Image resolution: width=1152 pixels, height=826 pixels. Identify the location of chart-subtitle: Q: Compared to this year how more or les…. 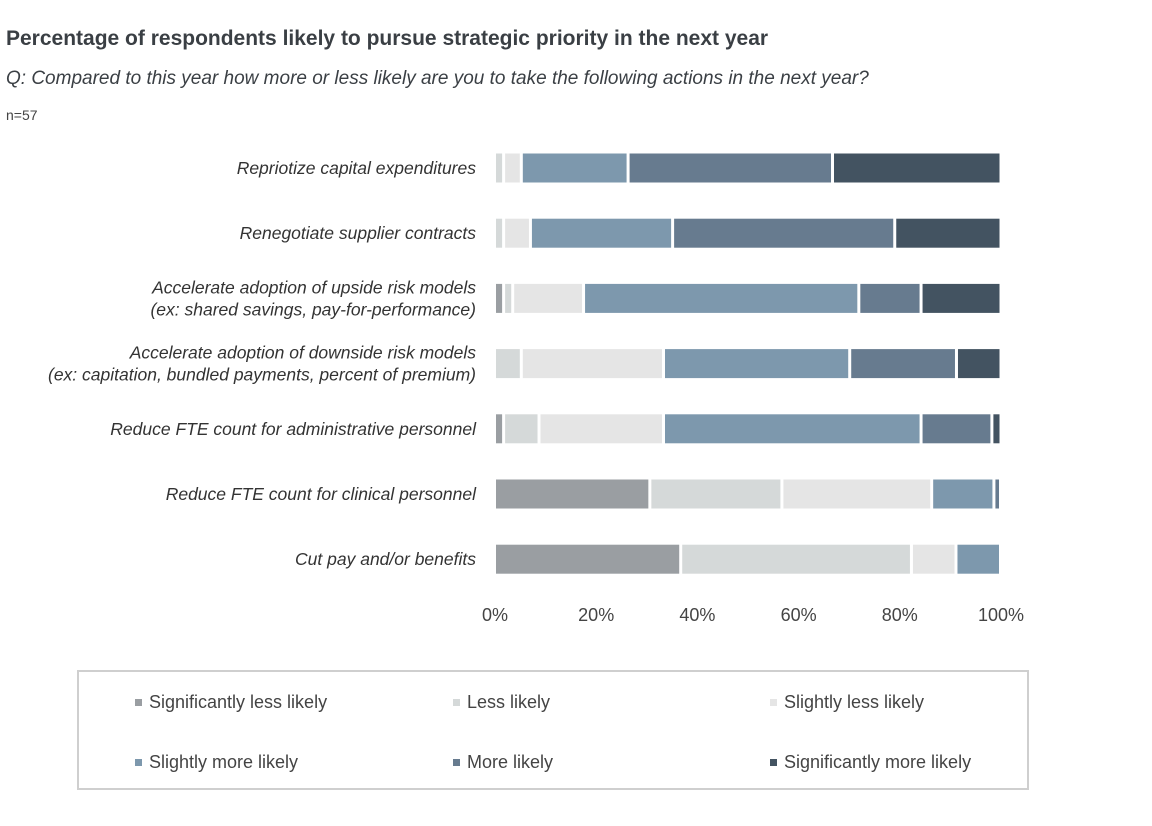
(437, 78).